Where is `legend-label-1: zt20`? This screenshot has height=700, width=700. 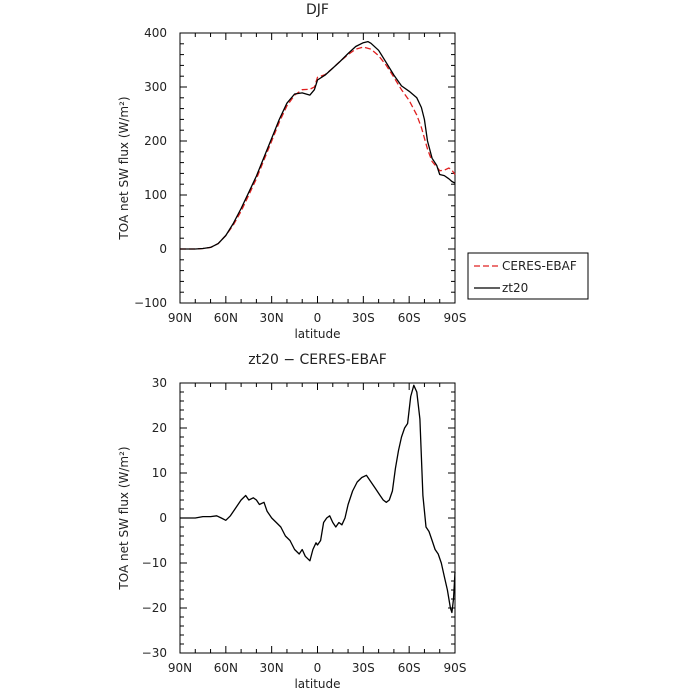 legend-label-1: zt20 is located at coordinates (515, 288).